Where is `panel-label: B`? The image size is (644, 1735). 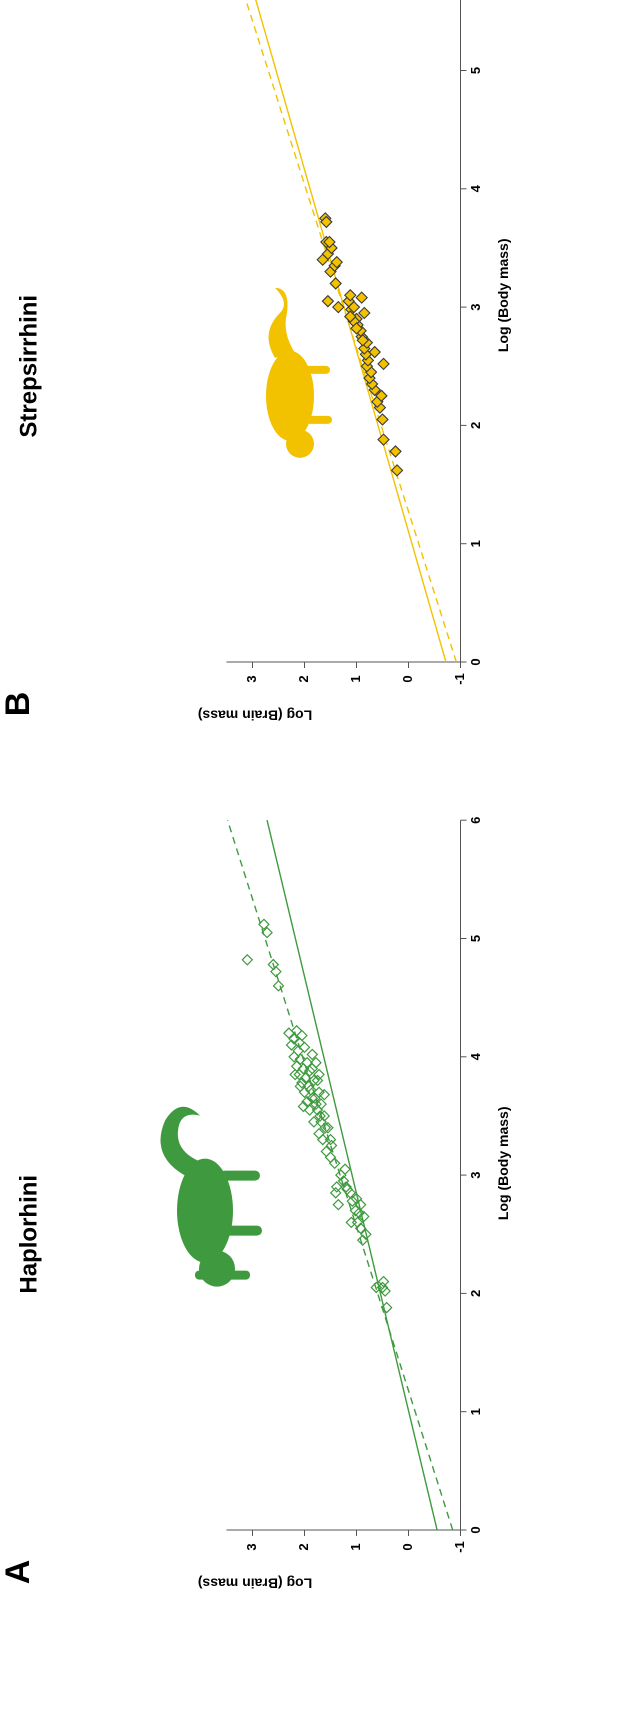
panel-label: B is located at coordinates (18, 704).